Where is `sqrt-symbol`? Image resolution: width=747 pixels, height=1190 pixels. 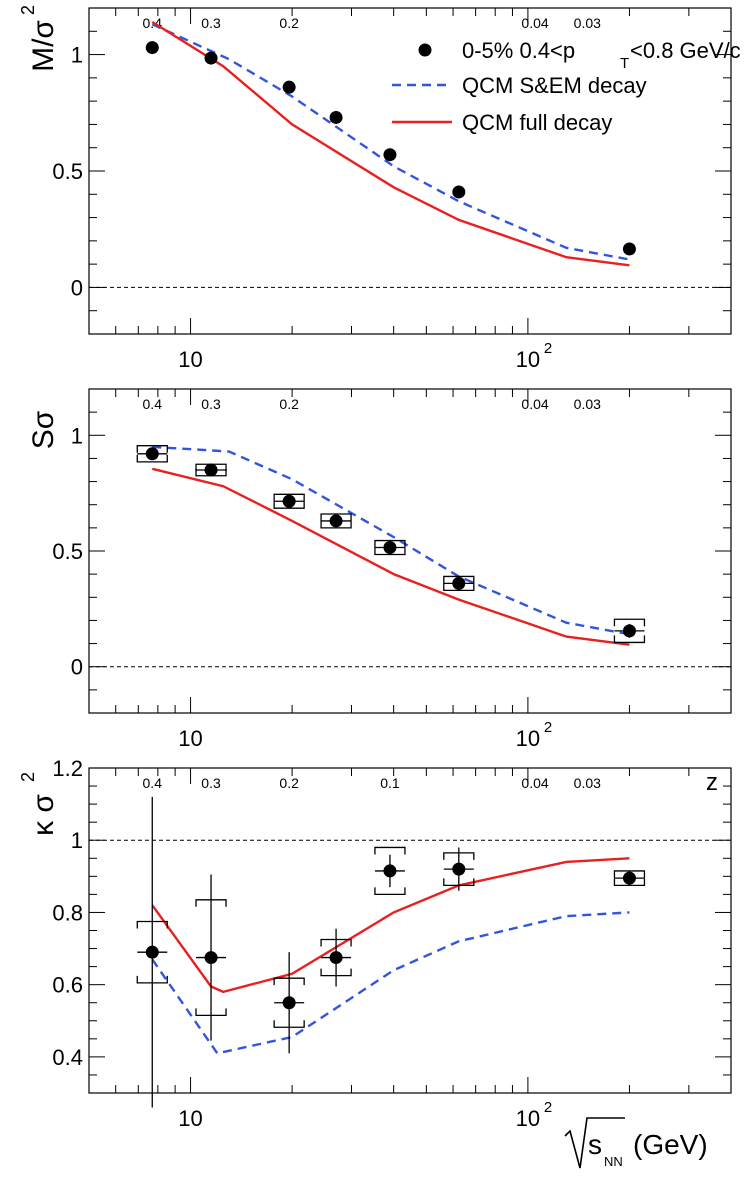
sqrt-symbol is located at coordinates (594, 1143).